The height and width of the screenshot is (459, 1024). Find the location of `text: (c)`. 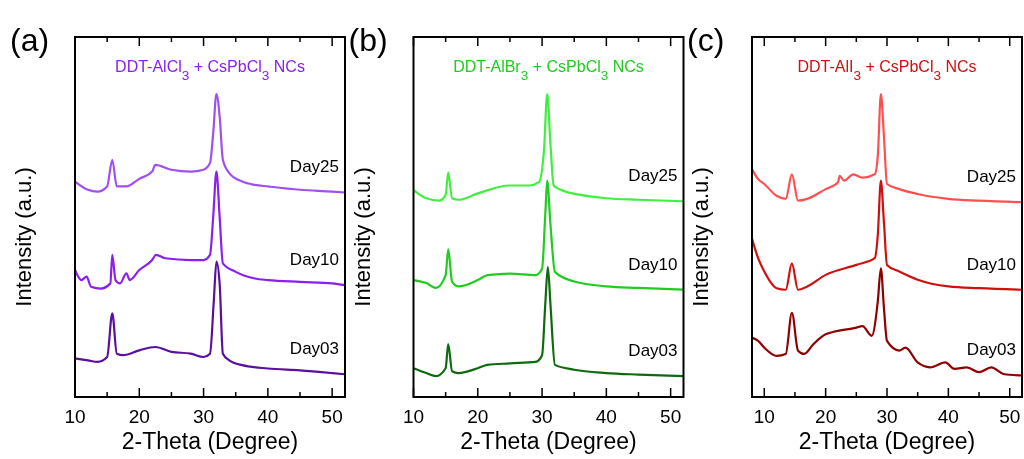

text: (c) is located at coordinates (706, 40).